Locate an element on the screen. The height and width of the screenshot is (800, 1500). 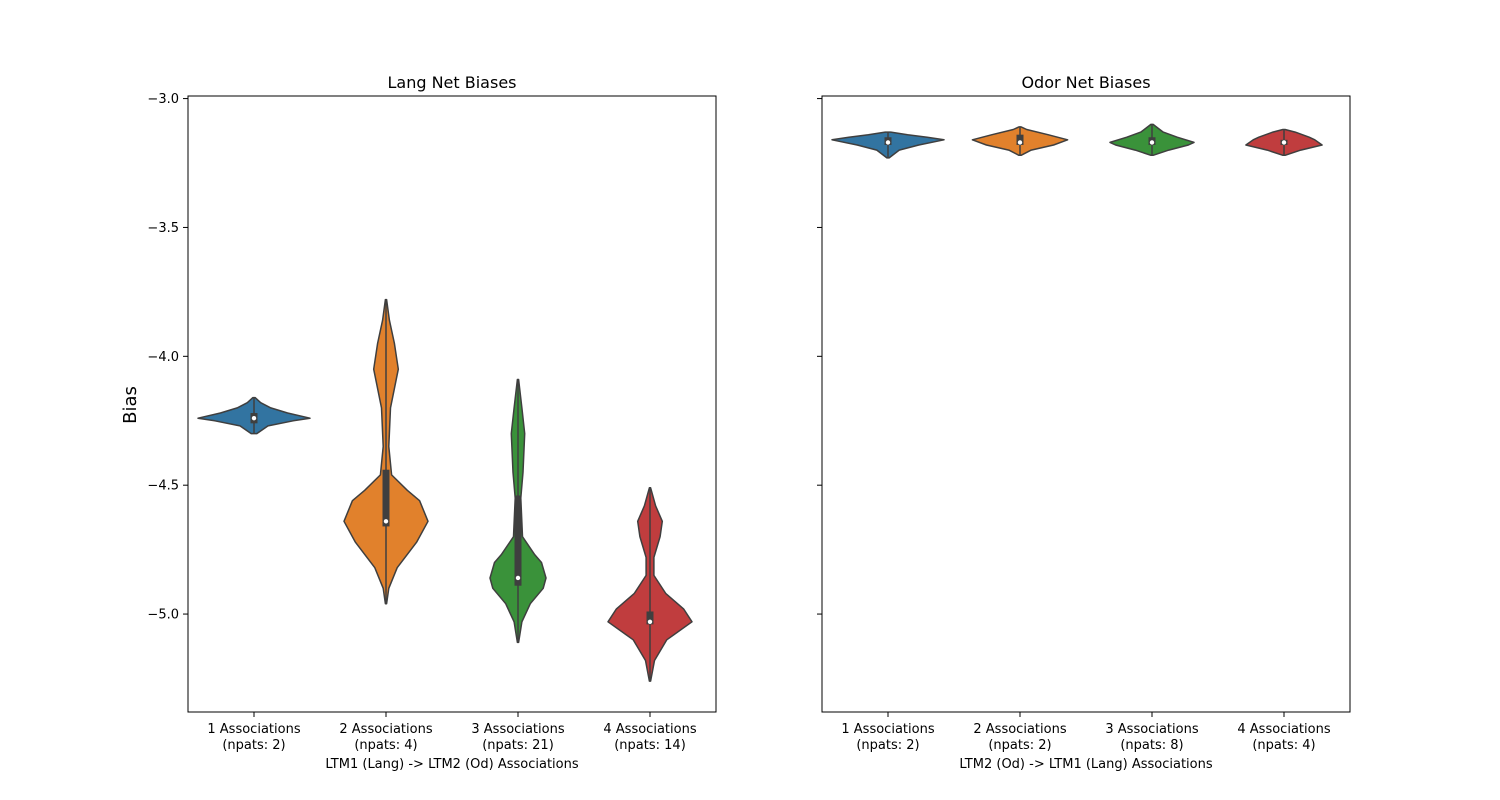
x-tick-label: 4 Associations (npats: 4) is located at coordinates (1283, 737).